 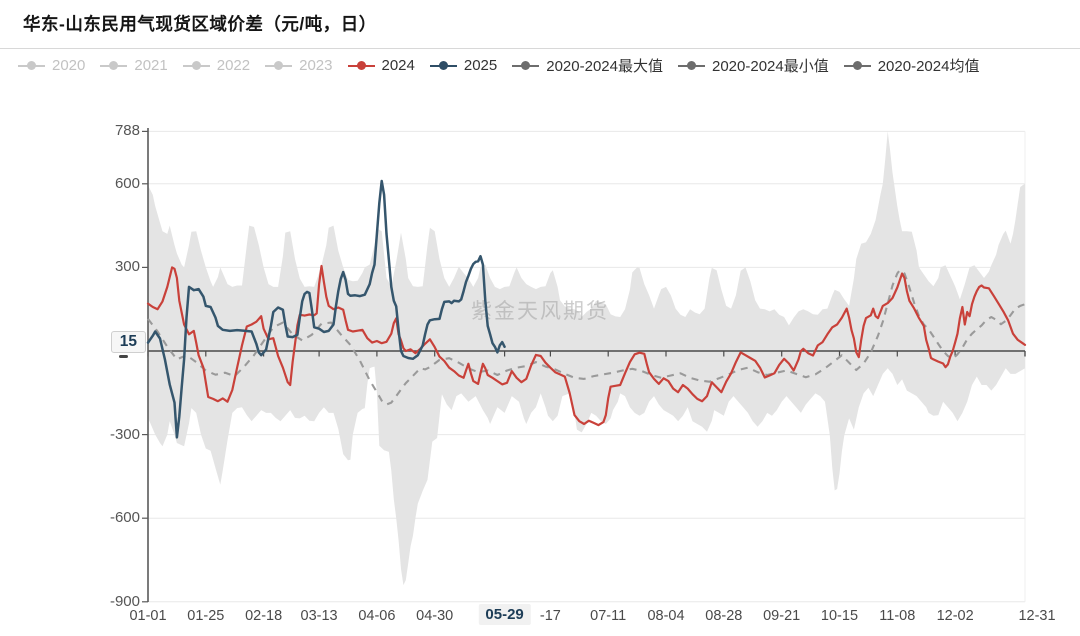 What do you see at coordinates (480, 65) in the screenshot?
I see `legend-label: 2025` at bounding box center [480, 65].